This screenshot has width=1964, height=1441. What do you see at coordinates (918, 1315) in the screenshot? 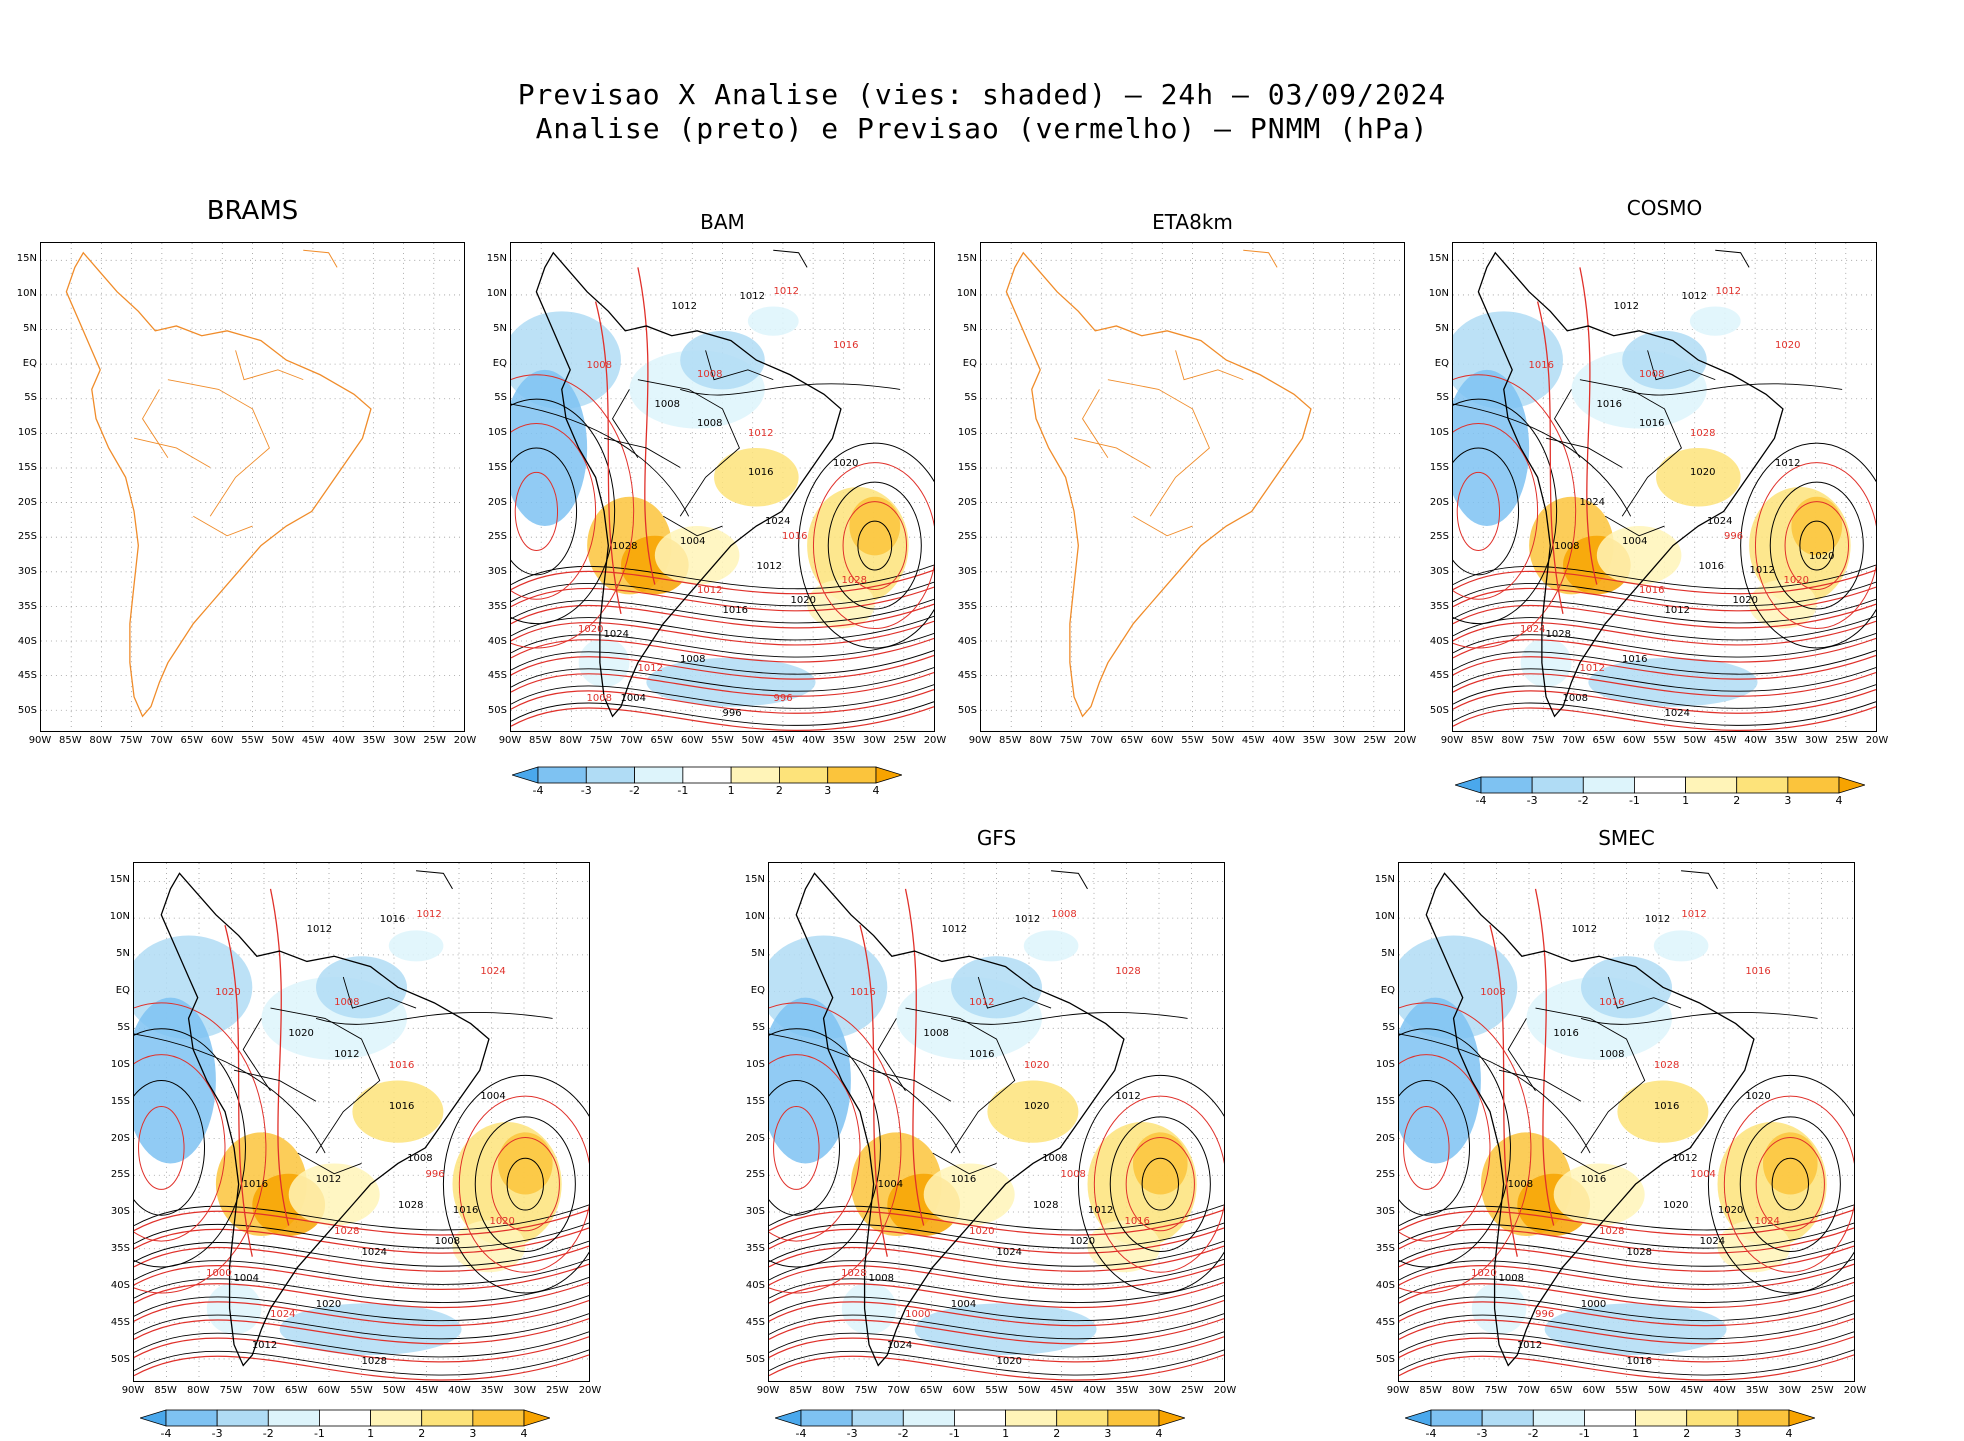
I see `isobar-label-forecast: 1000` at bounding box center [918, 1315].